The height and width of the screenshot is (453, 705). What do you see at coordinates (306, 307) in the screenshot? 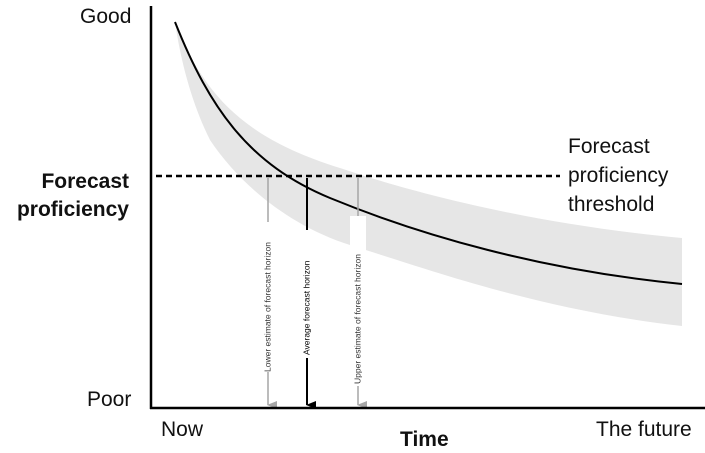
I see `average-horizon-label: Average forecast horizon` at bounding box center [306, 307].